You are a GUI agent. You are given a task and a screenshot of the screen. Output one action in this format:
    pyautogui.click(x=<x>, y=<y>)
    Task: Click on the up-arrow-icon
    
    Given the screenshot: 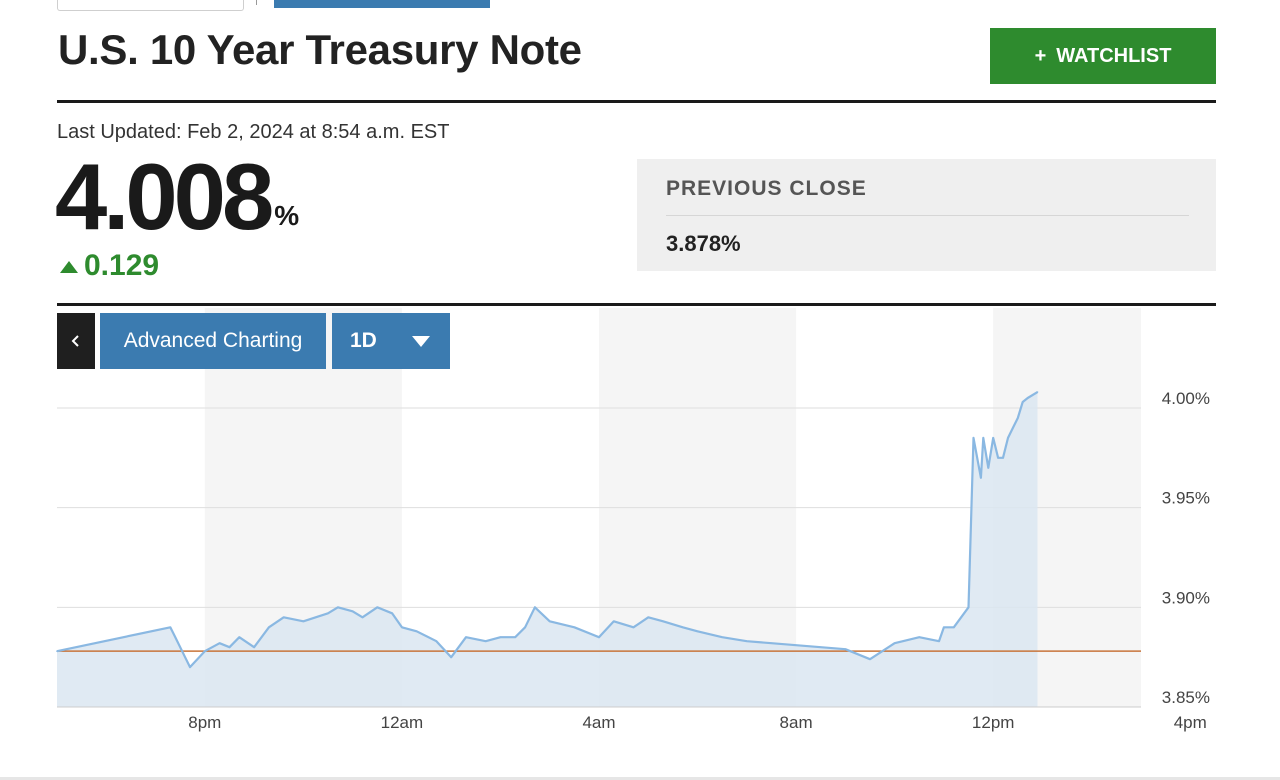 What is the action you would take?
    pyautogui.click(x=69, y=267)
    